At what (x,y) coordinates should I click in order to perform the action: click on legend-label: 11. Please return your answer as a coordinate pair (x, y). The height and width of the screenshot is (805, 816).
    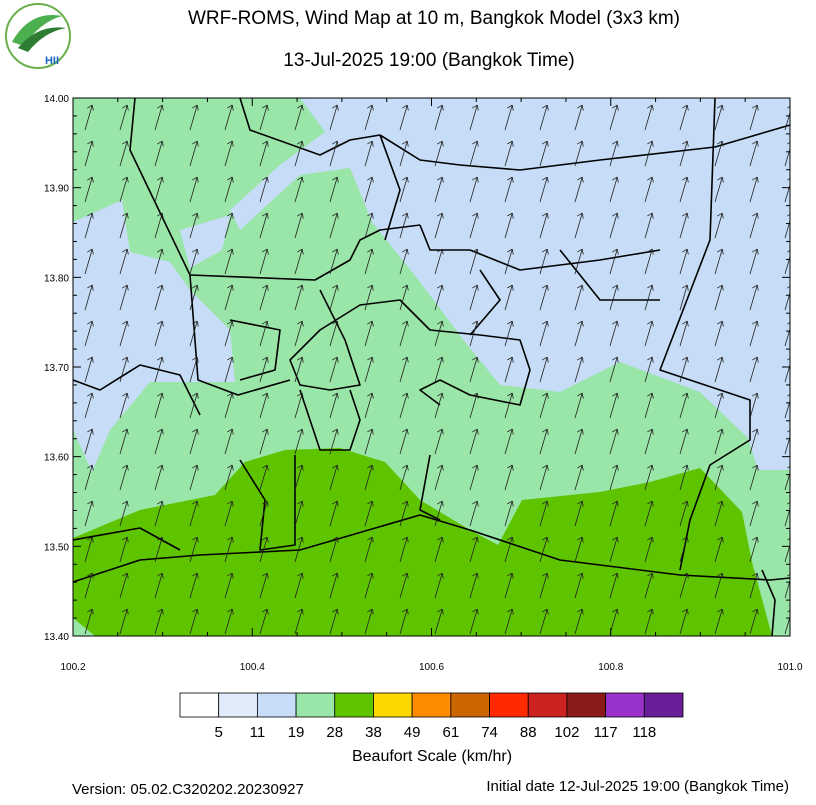
    Looking at the image, I should click on (258, 732).